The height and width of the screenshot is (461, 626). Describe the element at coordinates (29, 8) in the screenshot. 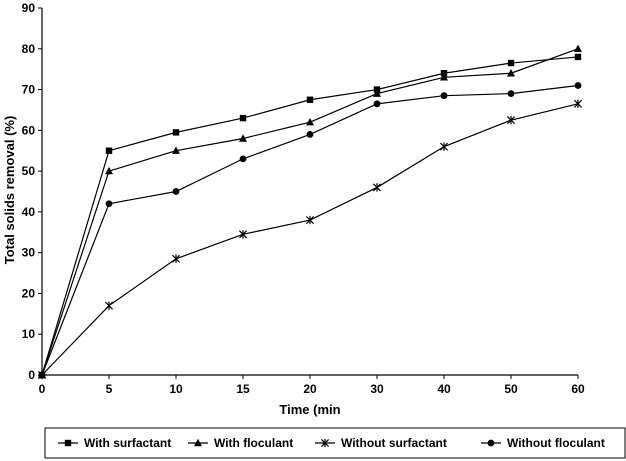

I see `y-tick-label: 90` at that location.